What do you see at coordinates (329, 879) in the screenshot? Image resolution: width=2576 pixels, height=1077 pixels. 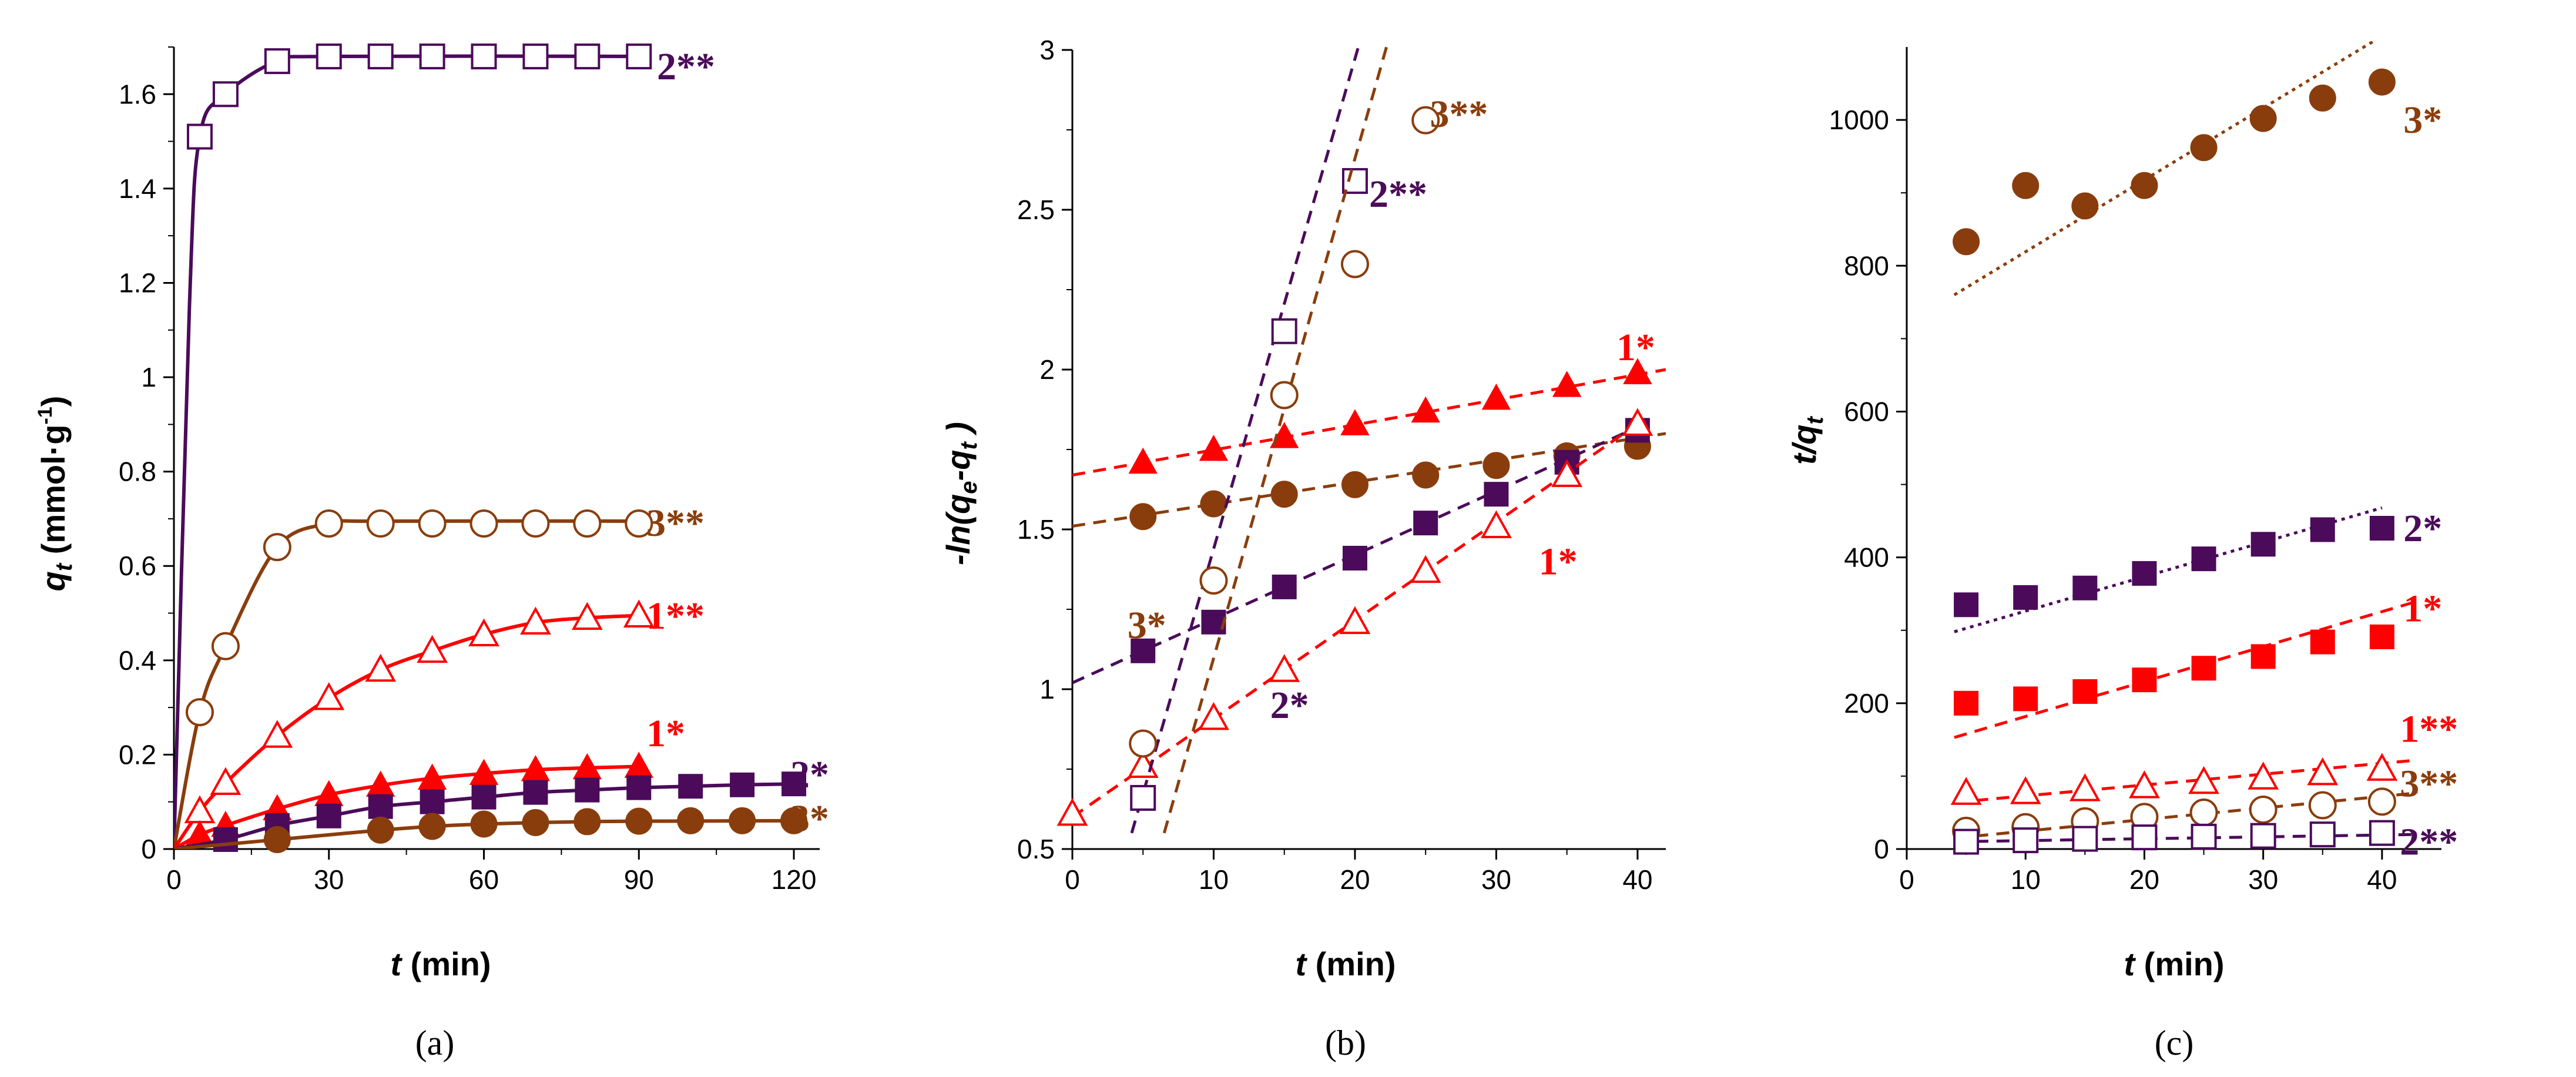 I see `panel-a-x-tick-label: 30` at bounding box center [329, 879].